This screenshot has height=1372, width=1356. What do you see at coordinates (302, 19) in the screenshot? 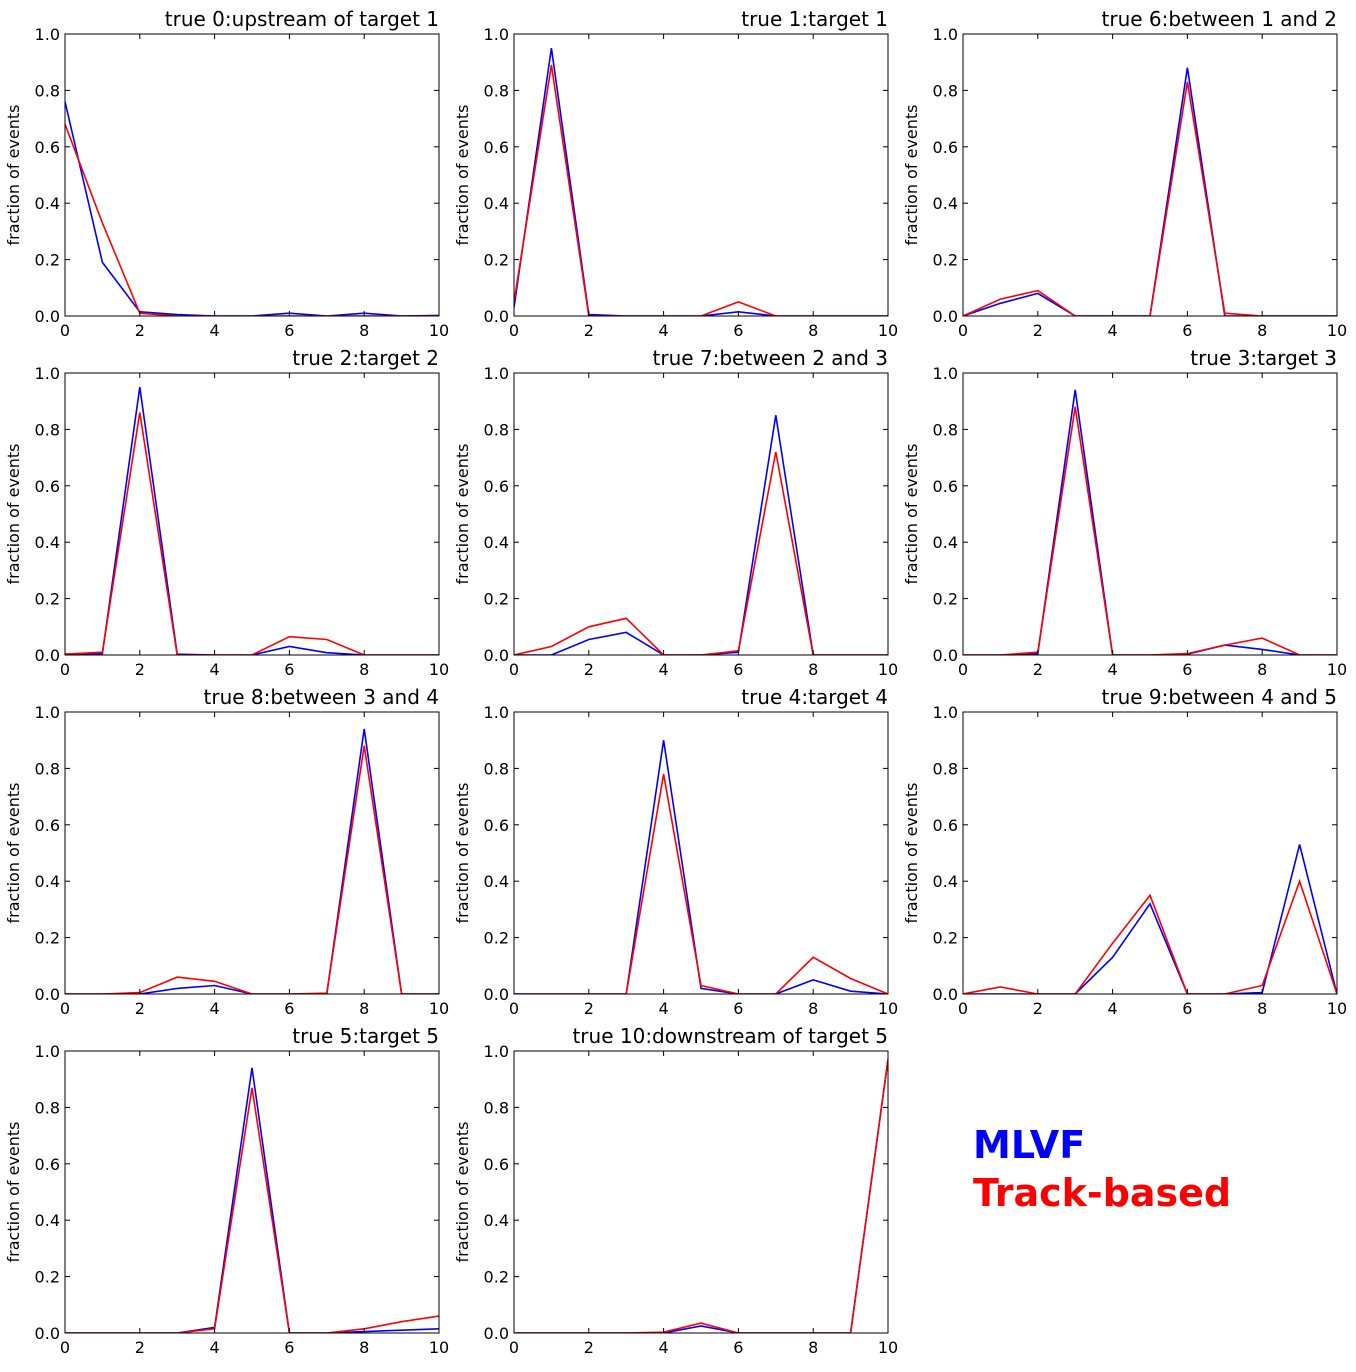
I see `subplot-title: true 0:upstream of target 1` at bounding box center [302, 19].